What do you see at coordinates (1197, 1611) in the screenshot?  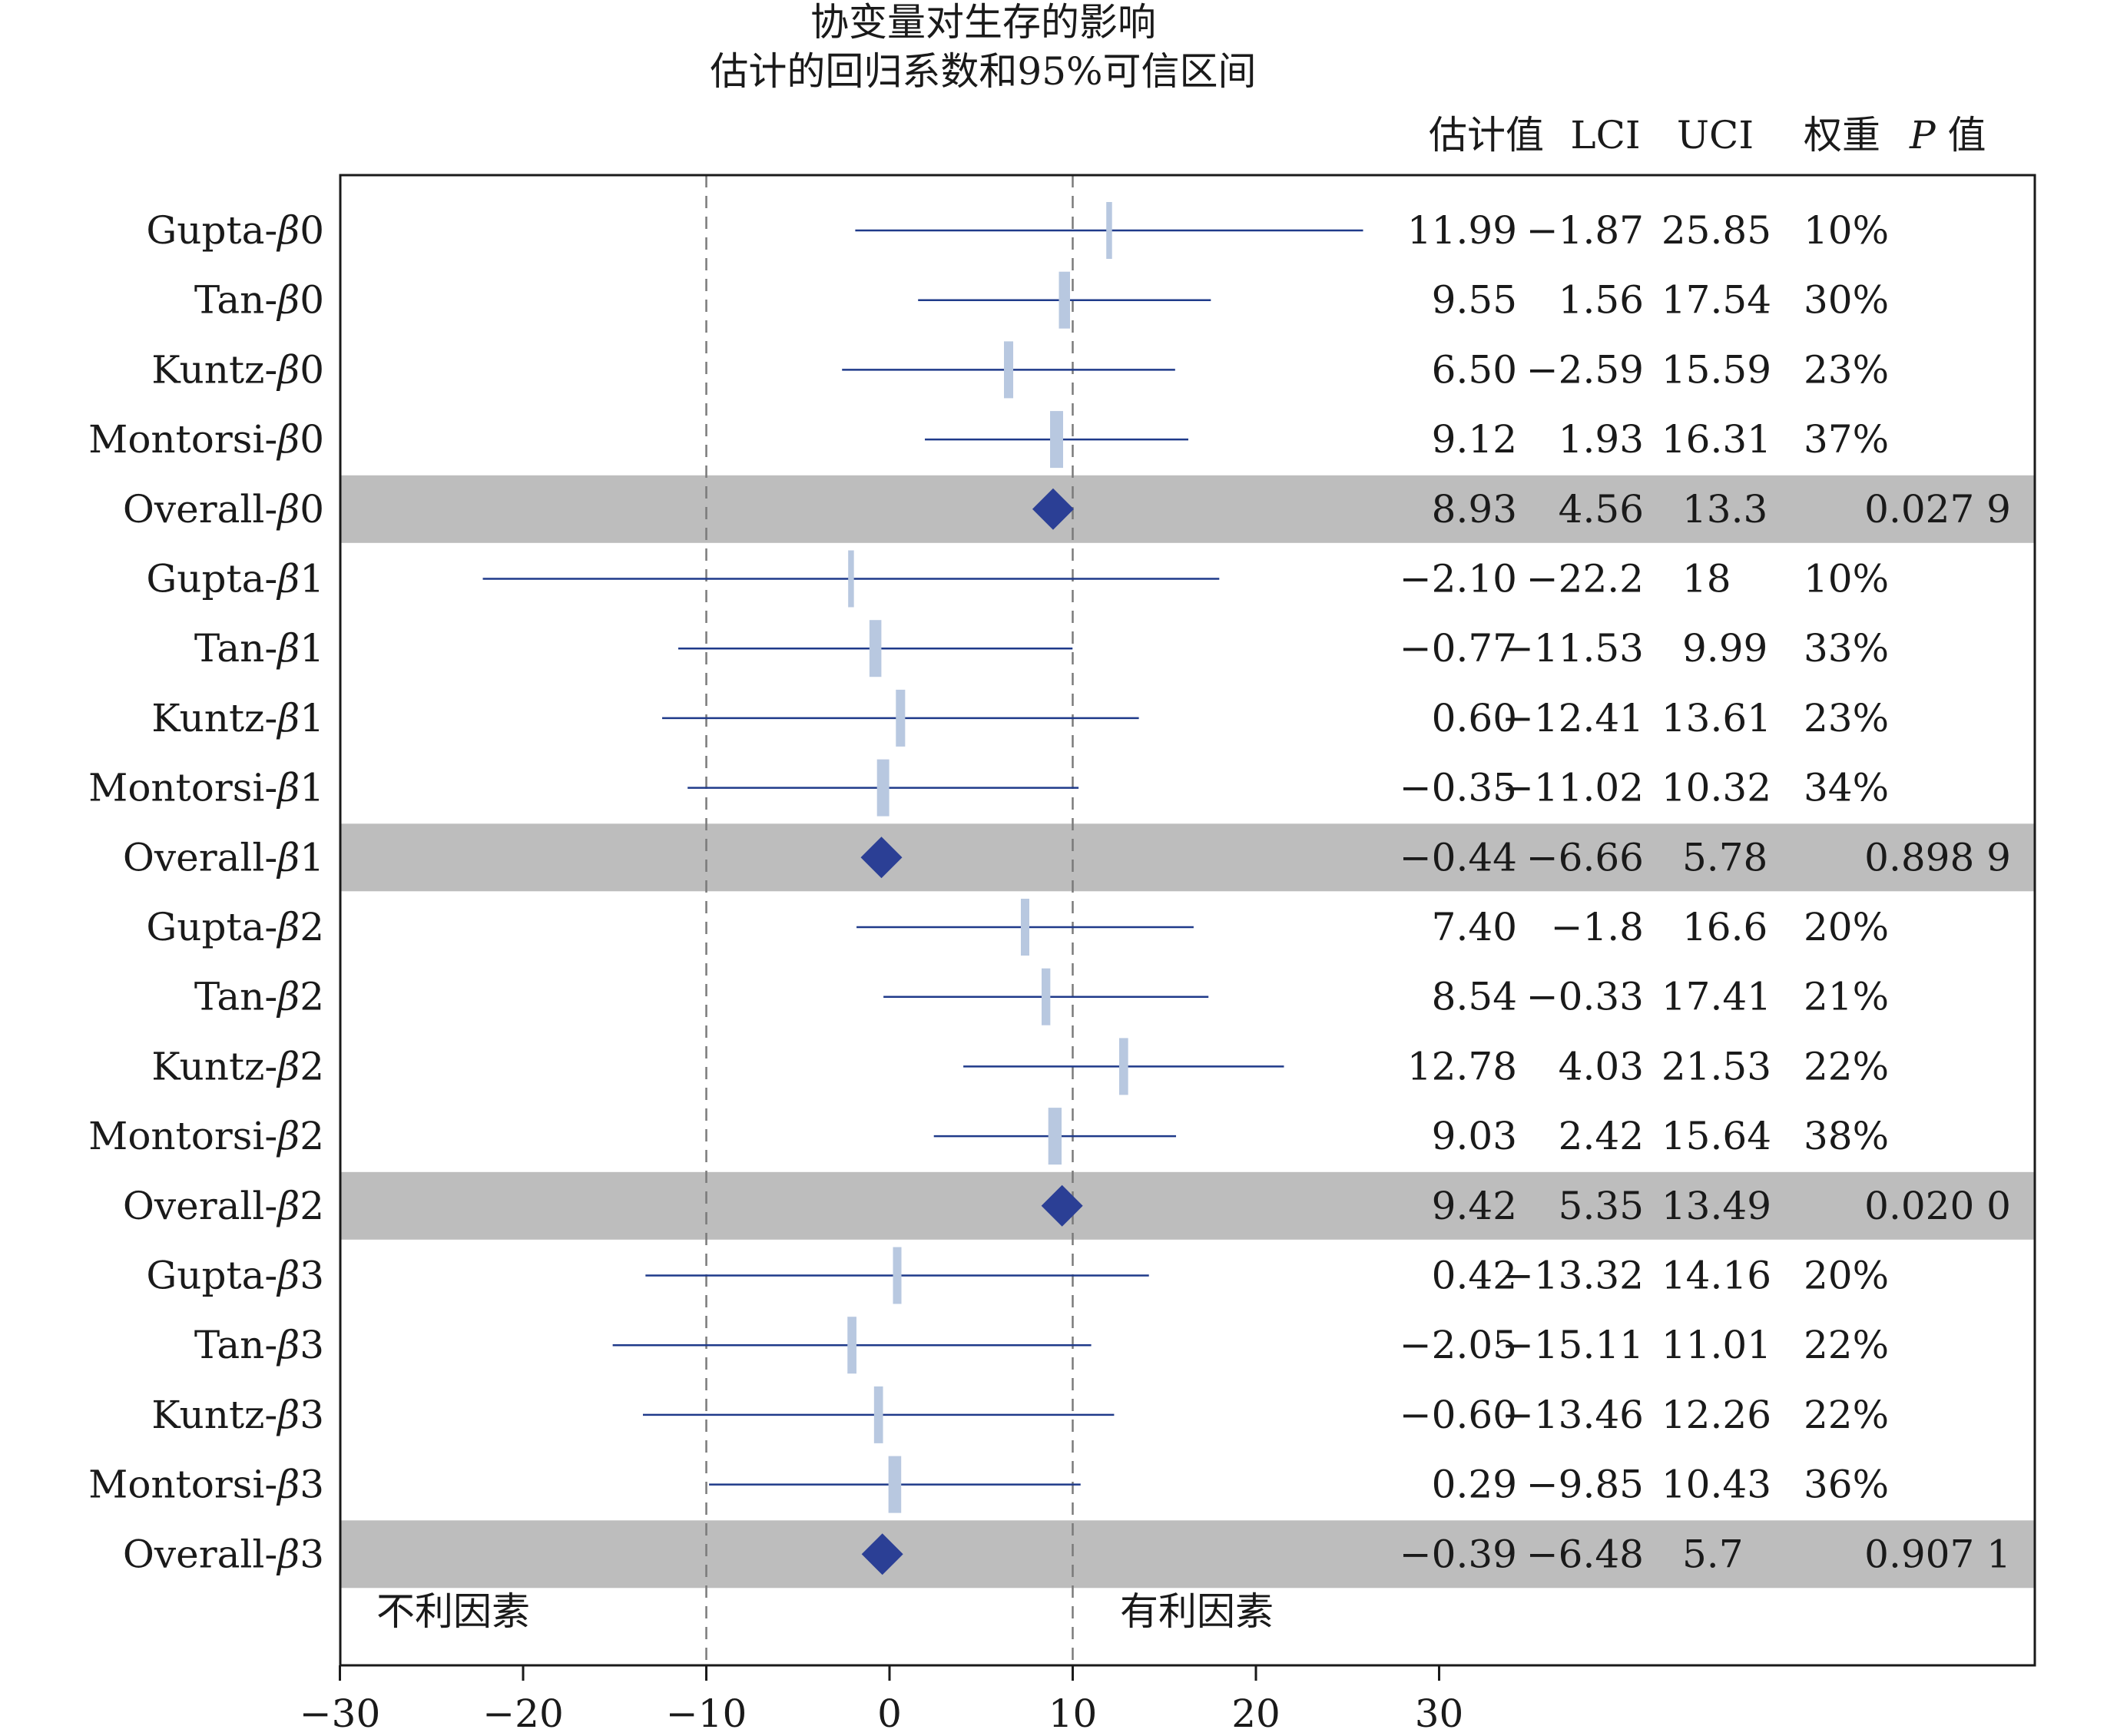 I see `favorable-note: 有利因素` at bounding box center [1197, 1611].